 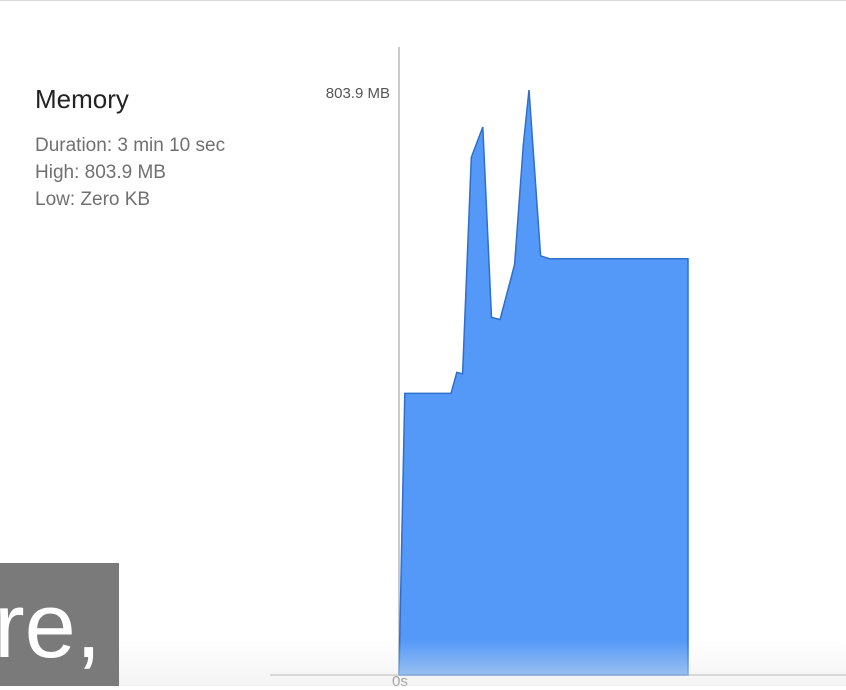 What do you see at coordinates (400, 681) in the screenshot?
I see `x-axis-origin-label: 0s` at bounding box center [400, 681].